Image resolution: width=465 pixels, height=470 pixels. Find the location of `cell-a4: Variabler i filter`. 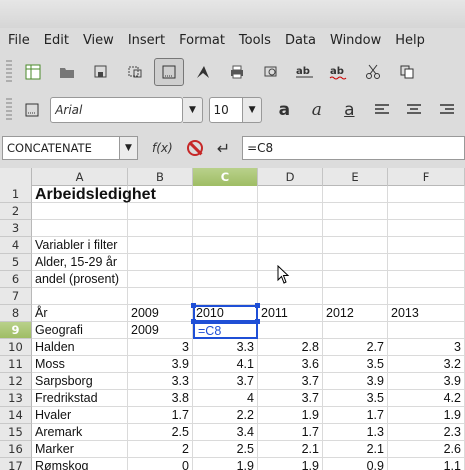

cell-a4: Variabler i filter is located at coordinates (80, 245).